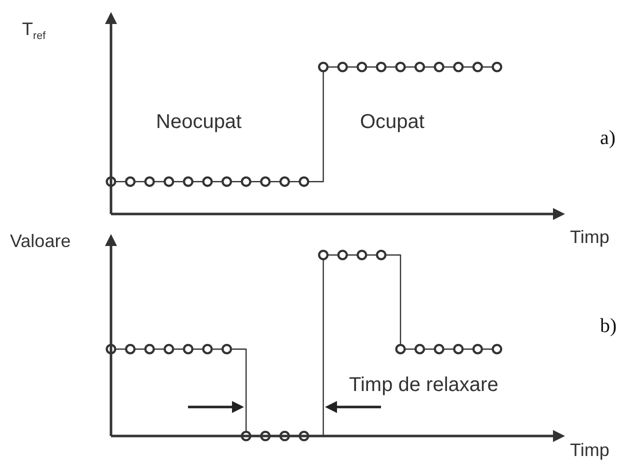 This screenshot has width=643, height=463. I want to click on annotation: Neocupat, so click(199, 122).